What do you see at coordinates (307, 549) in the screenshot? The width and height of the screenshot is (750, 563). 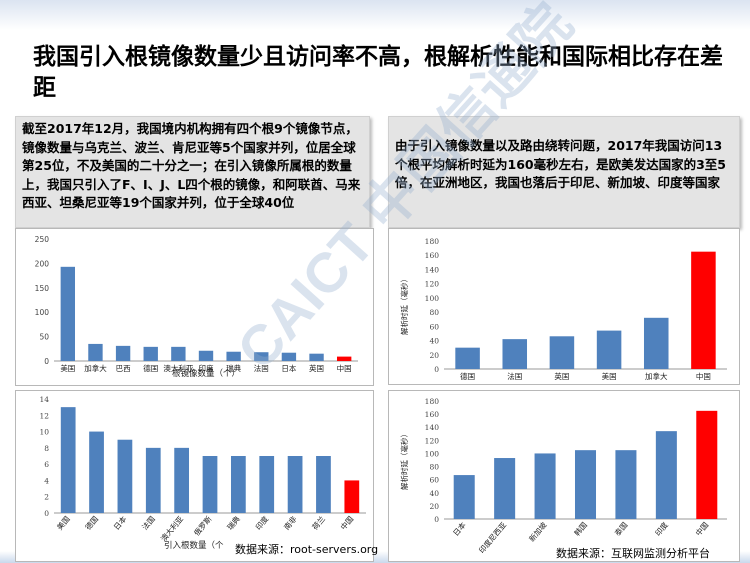 I see `source-note-left: 数据来源：root-servers.org` at bounding box center [307, 549].